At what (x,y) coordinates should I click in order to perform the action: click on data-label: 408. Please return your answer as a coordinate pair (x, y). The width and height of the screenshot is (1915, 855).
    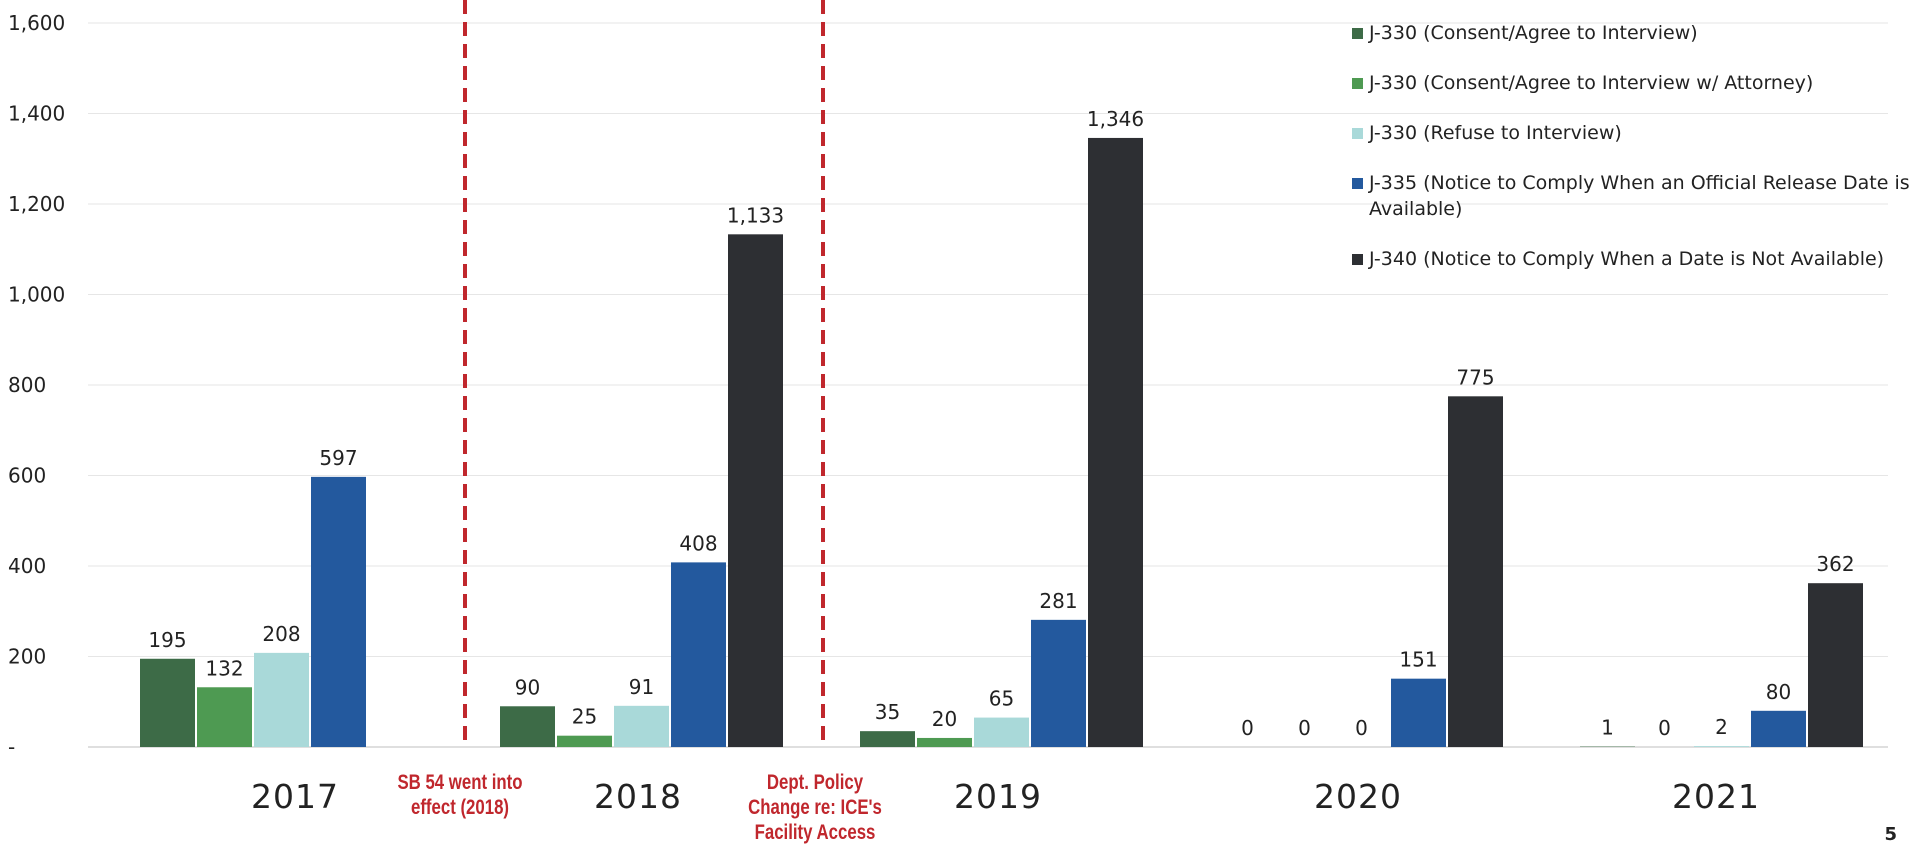
    Looking at the image, I should click on (698, 543).